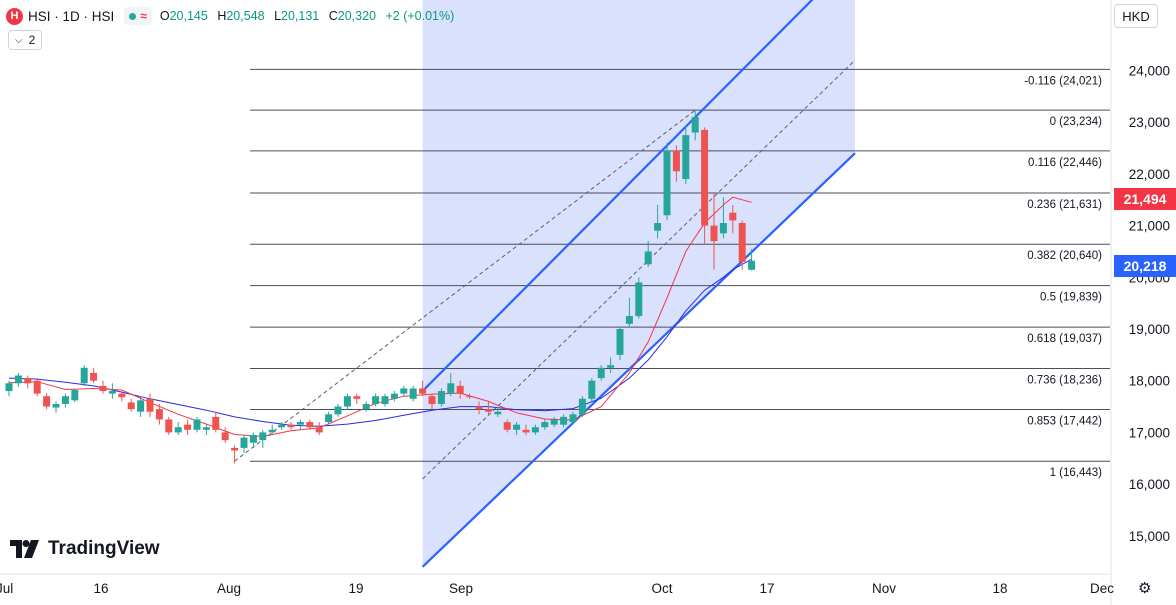 The height and width of the screenshot is (605, 1176). What do you see at coordinates (1145, 199) in the screenshot?
I see `ma-price-tag: 21,494` at bounding box center [1145, 199].